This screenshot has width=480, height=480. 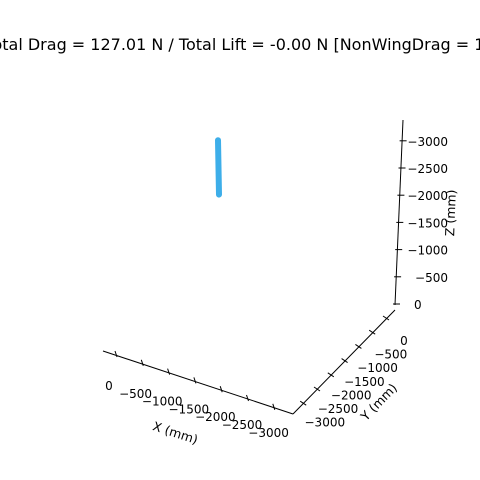 What do you see at coordinates (427, 223) in the screenshot?
I see `z-tick-label: −1500` at bounding box center [427, 223].